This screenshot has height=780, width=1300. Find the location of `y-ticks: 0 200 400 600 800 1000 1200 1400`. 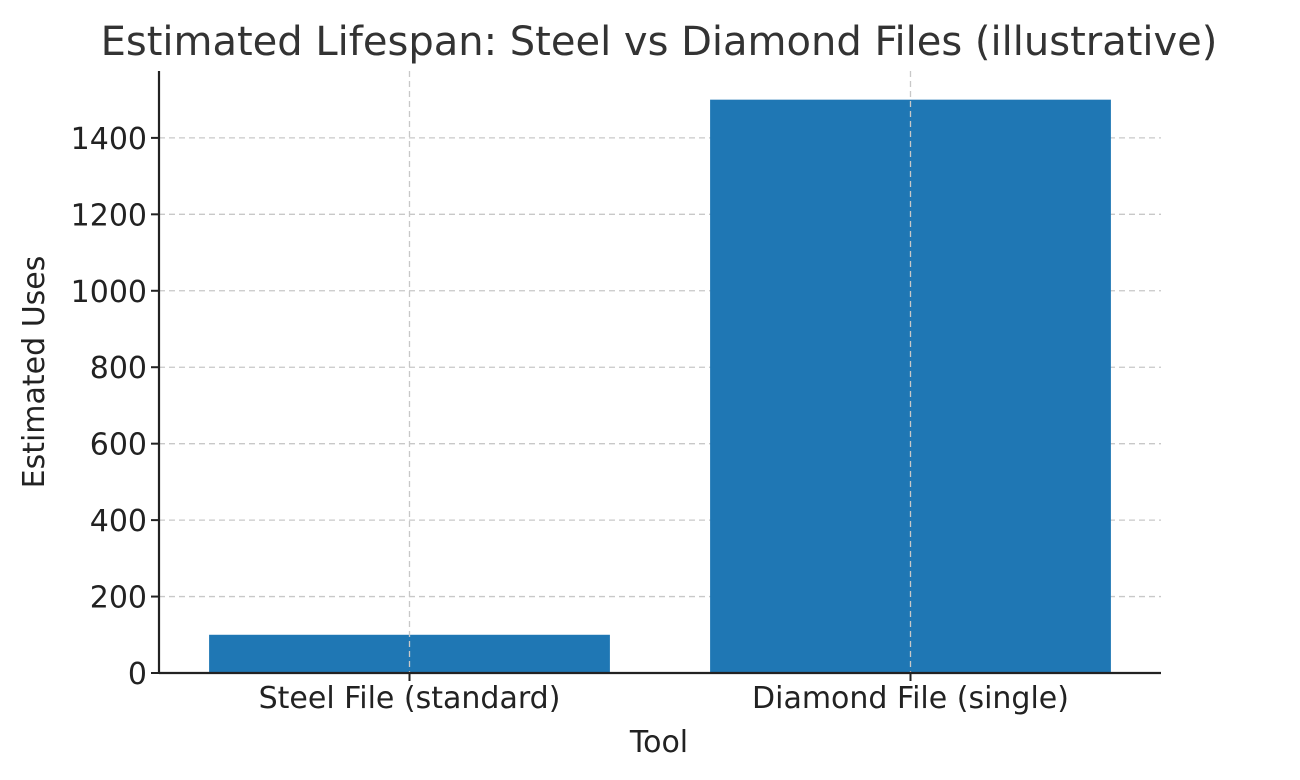

y-ticks: 0 200 400 600 800 1000 1200 1400 is located at coordinates (115, 407).